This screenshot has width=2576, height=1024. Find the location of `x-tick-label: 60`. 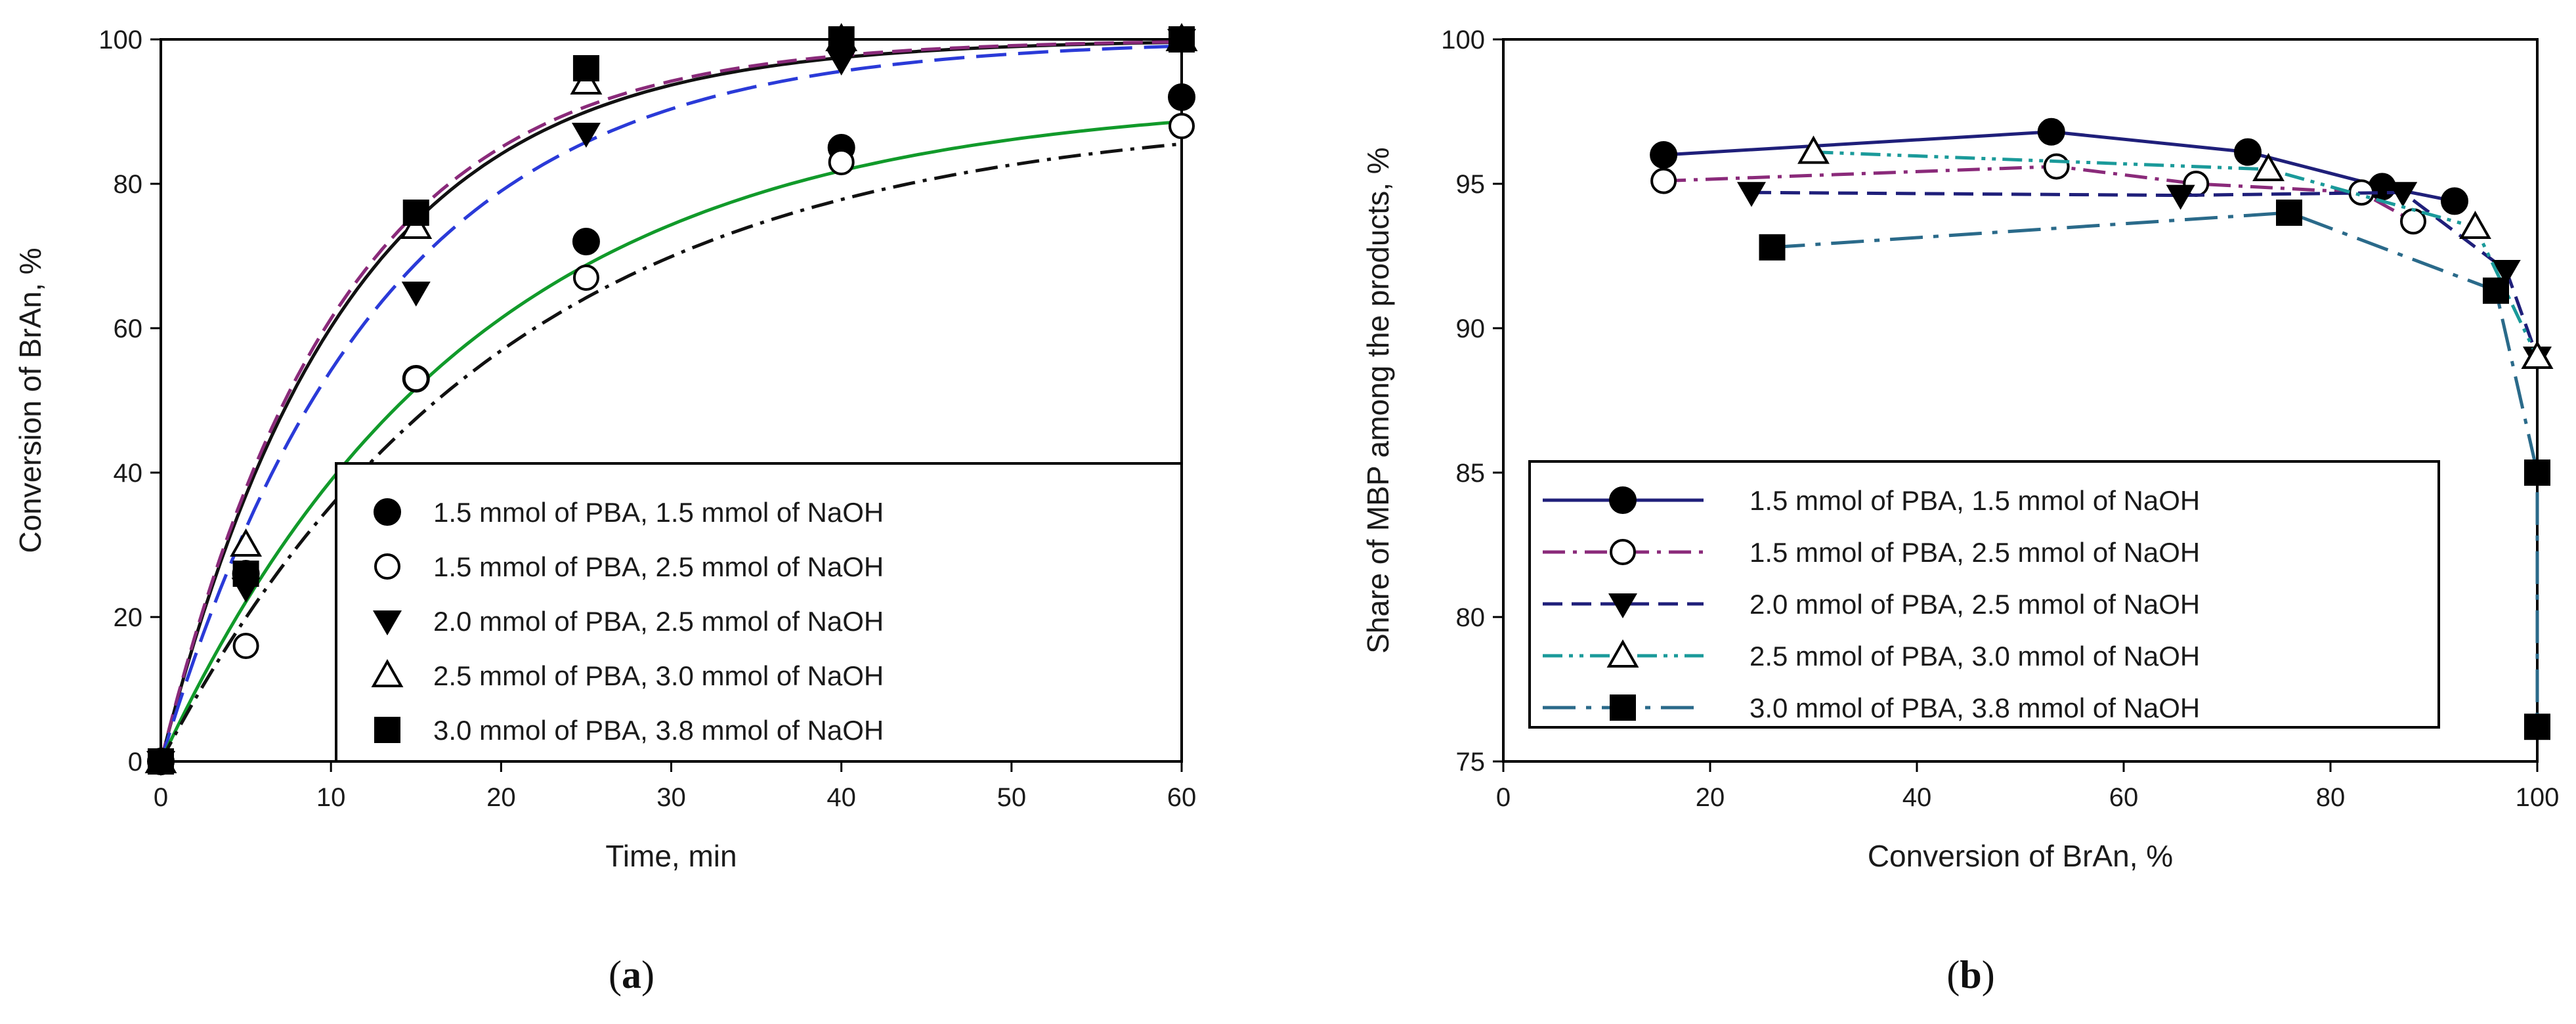

x-tick-label: 60 is located at coordinates (1182, 797).